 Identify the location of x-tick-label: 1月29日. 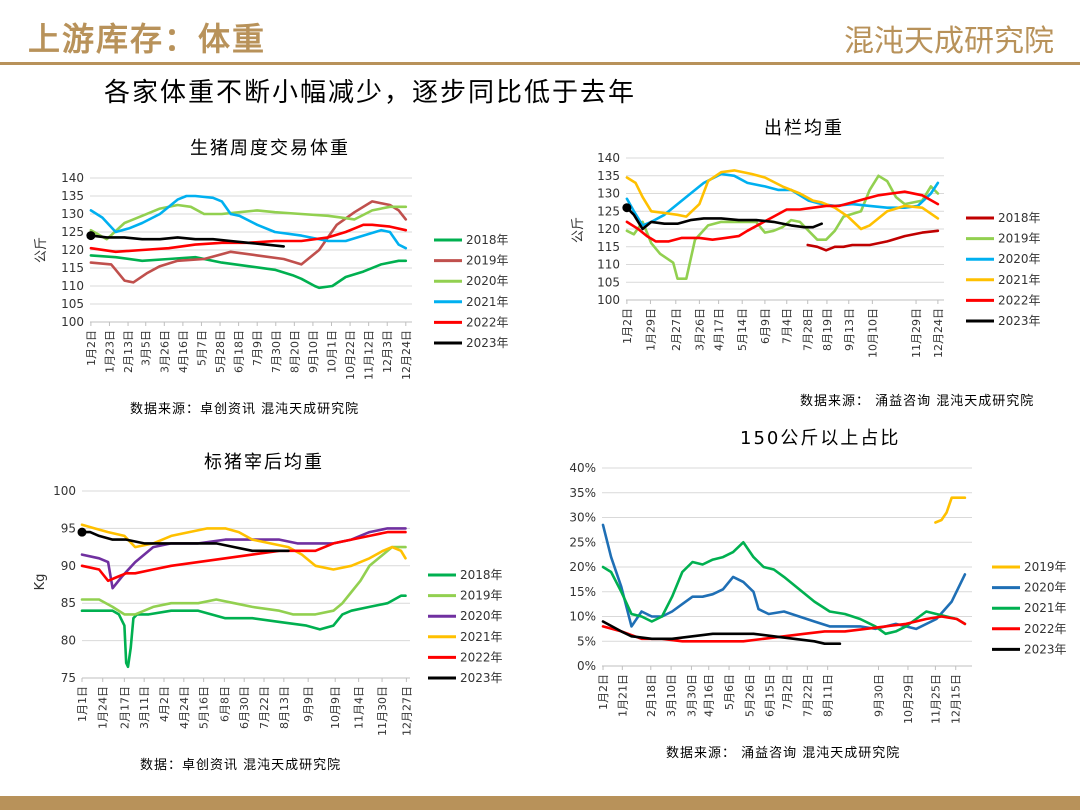
(650, 329).